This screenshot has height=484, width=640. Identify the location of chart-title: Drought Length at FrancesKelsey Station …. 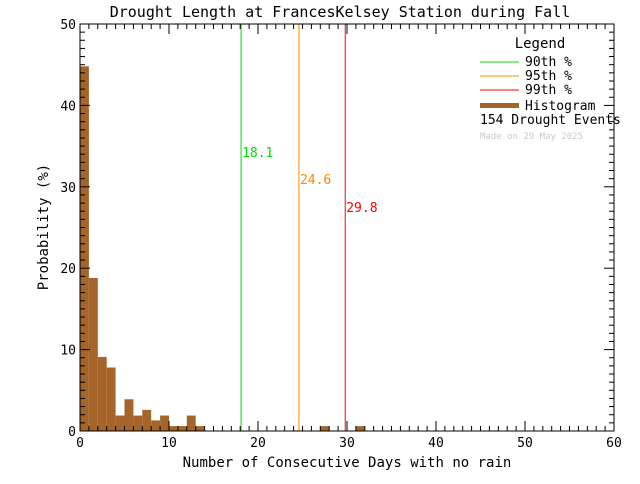
(340, 12).